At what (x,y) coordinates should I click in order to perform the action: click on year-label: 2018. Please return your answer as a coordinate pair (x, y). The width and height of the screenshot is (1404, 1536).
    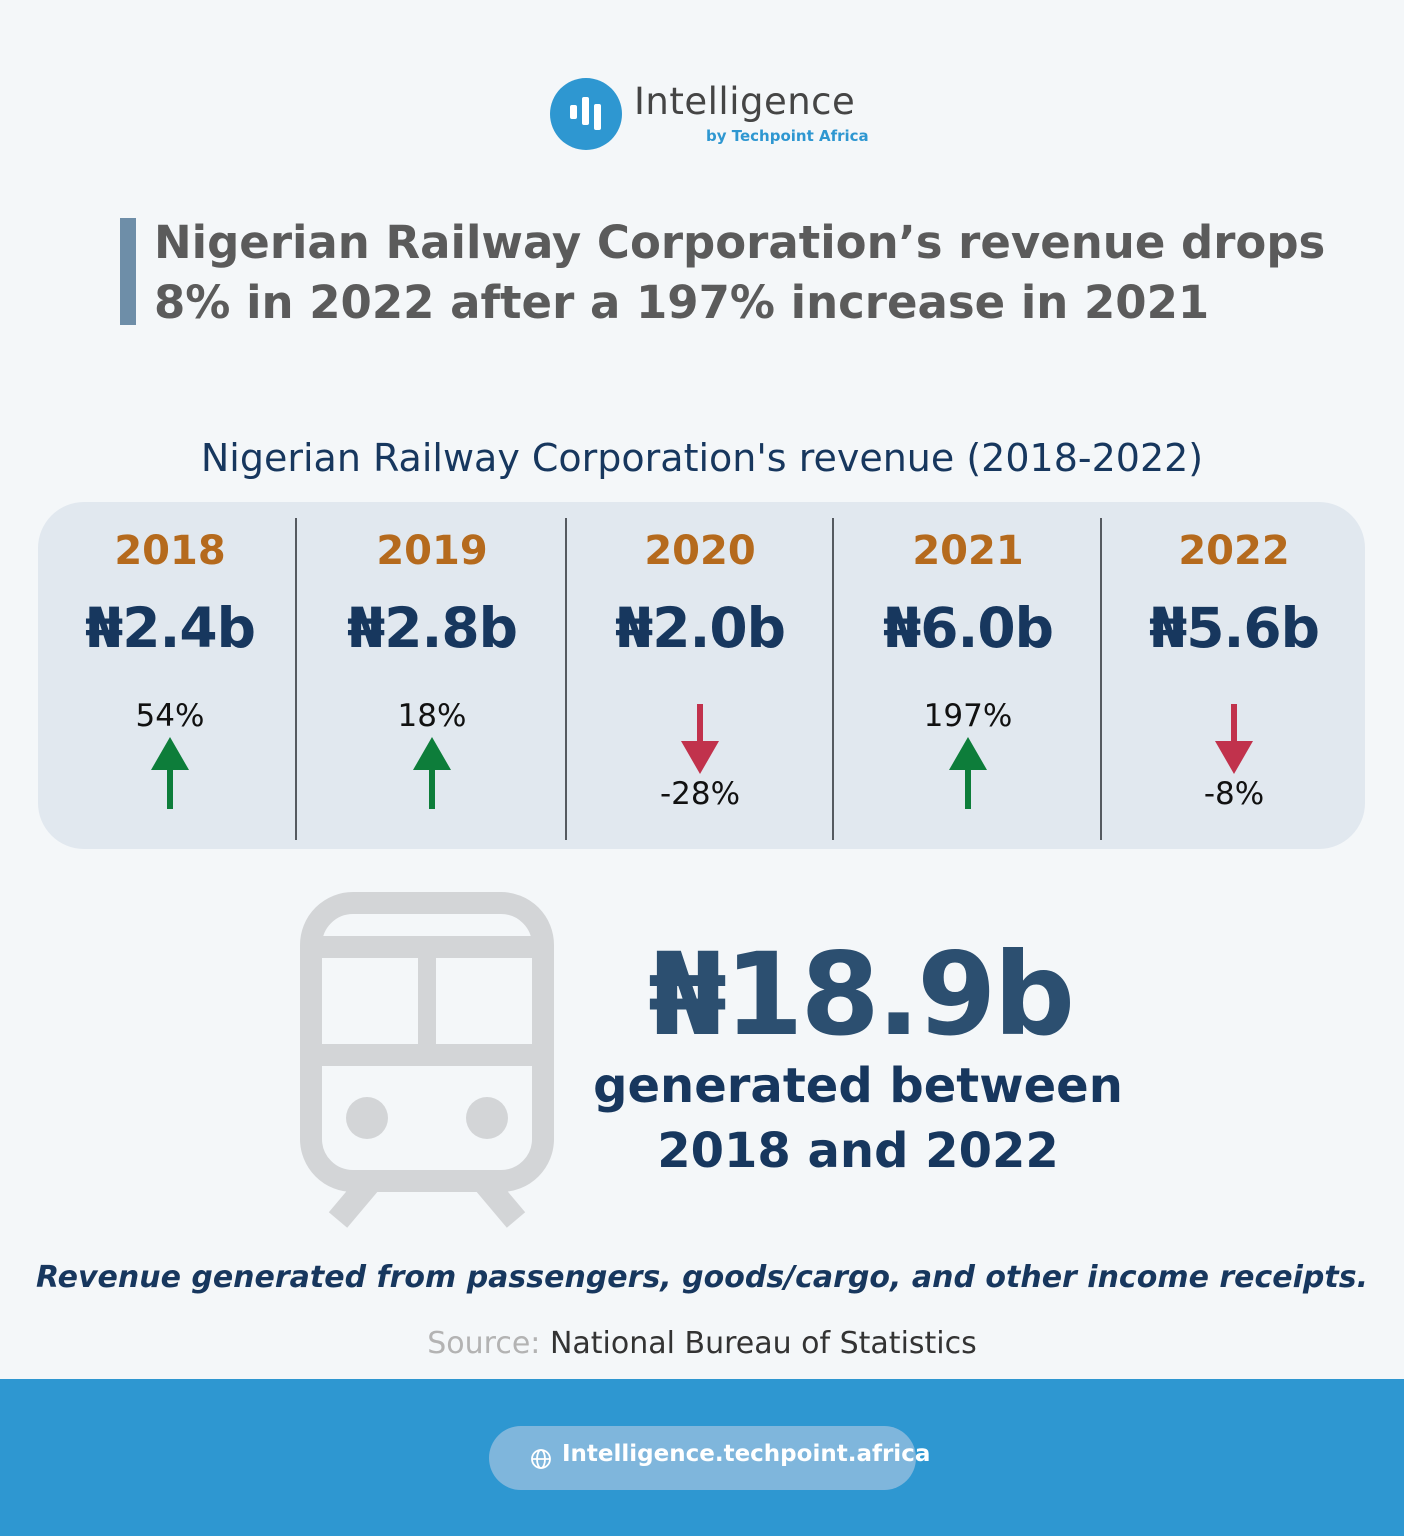
    Looking at the image, I should click on (170, 551).